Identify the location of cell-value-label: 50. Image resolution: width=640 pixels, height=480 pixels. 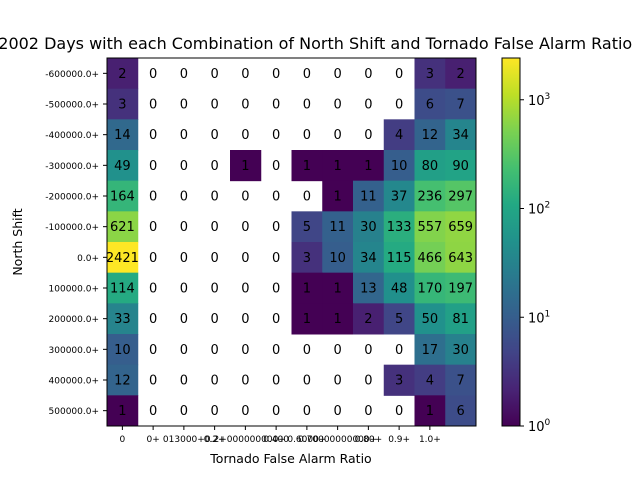
(430, 319).